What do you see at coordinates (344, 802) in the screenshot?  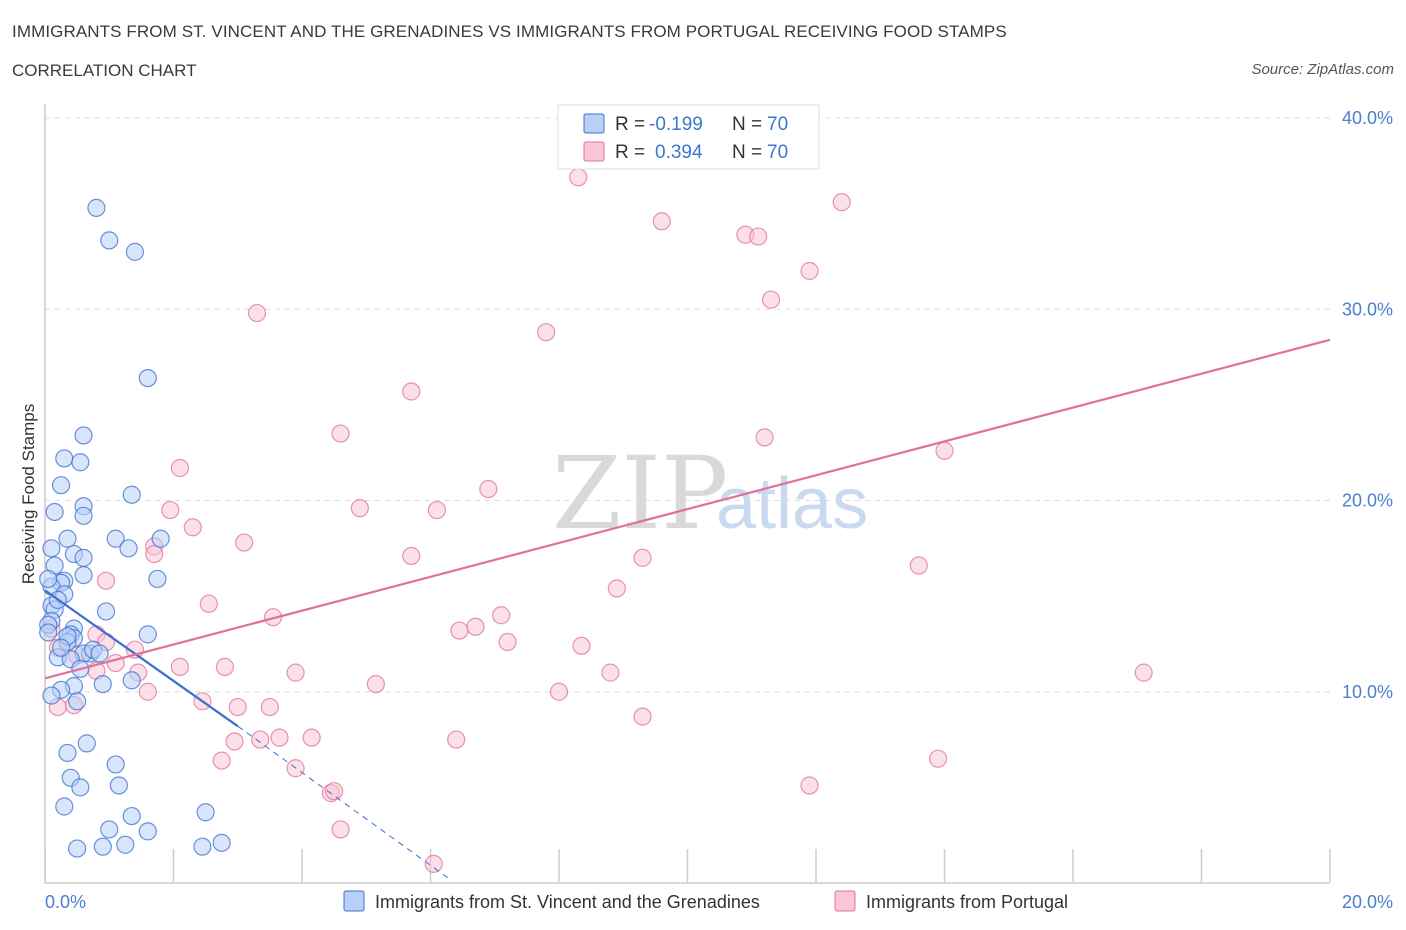 I see `trend-line-vincent-extension` at bounding box center [344, 802].